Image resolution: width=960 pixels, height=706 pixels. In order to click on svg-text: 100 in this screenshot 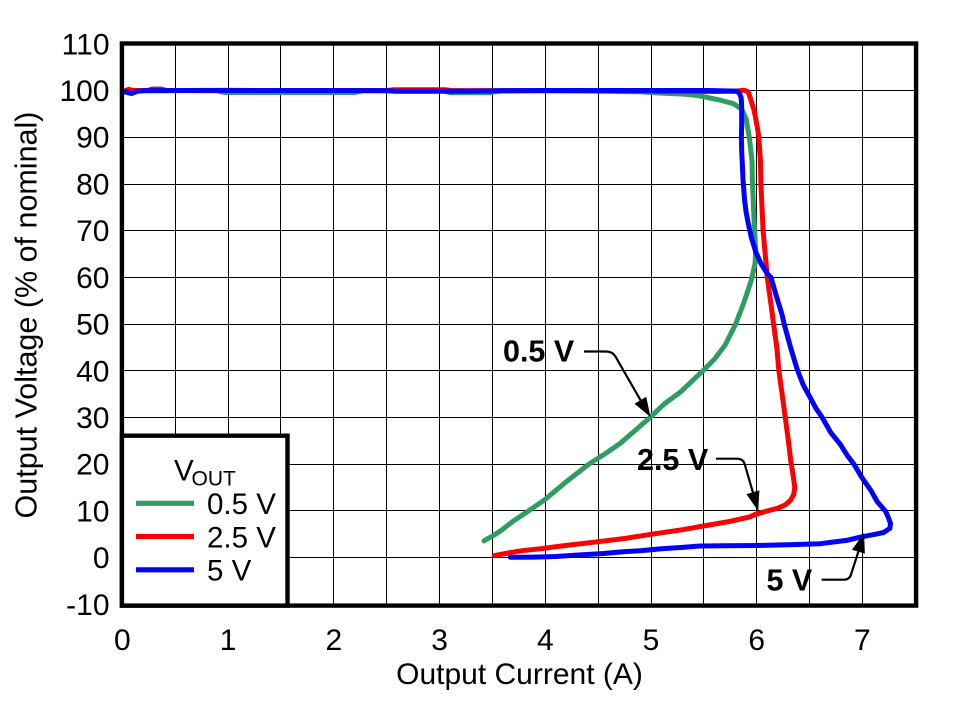, I will do `click(84, 91)`.